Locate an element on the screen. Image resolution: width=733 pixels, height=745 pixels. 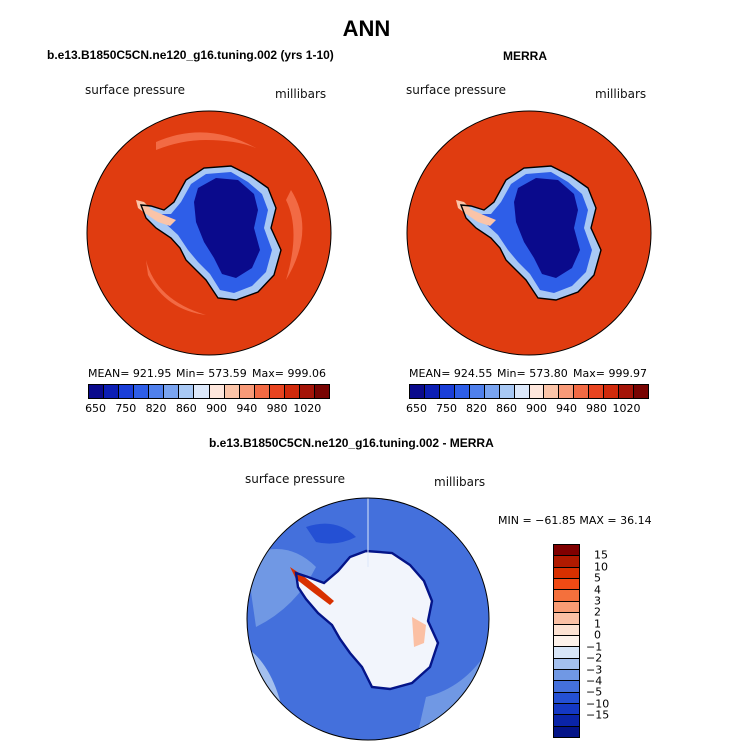
colorbar-tick-label: −5 is located at coordinates (594, 692).